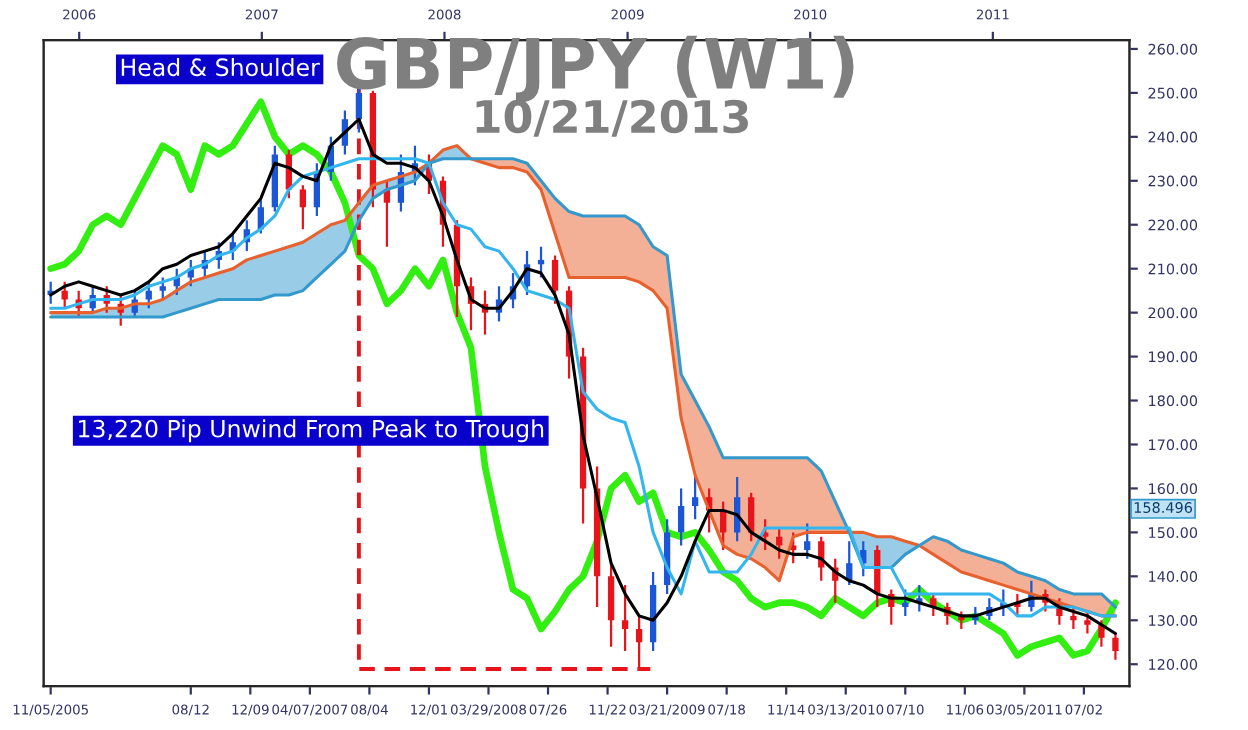  What do you see at coordinates (612, 118) in the screenshot?
I see `text: 10/21/2013` at bounding box center [612, 118].